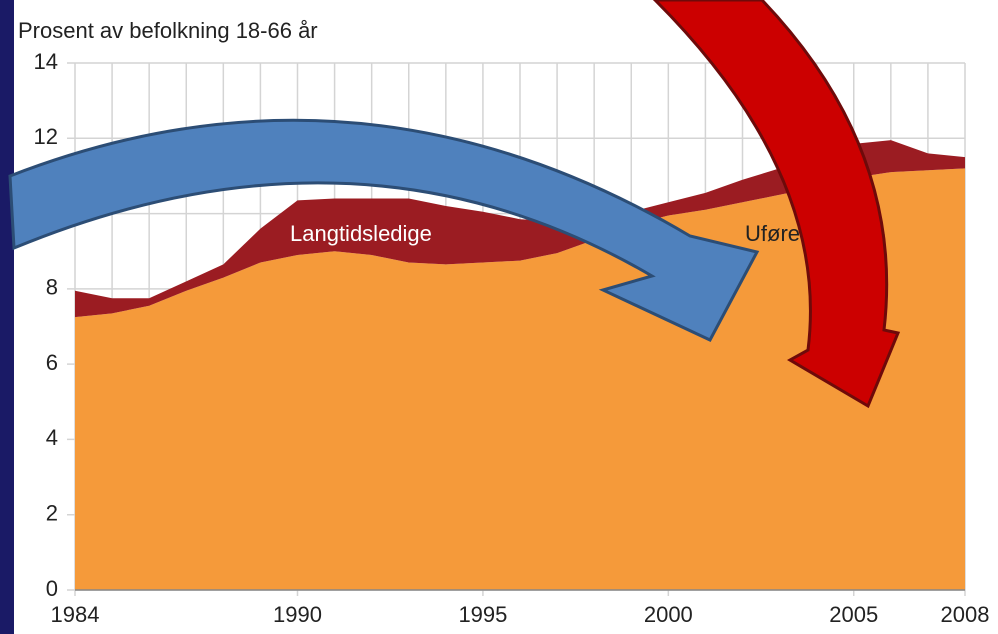 This screenshot has width=998, height=634. I want to click on y-tick-label: 2, so click(52, 513).